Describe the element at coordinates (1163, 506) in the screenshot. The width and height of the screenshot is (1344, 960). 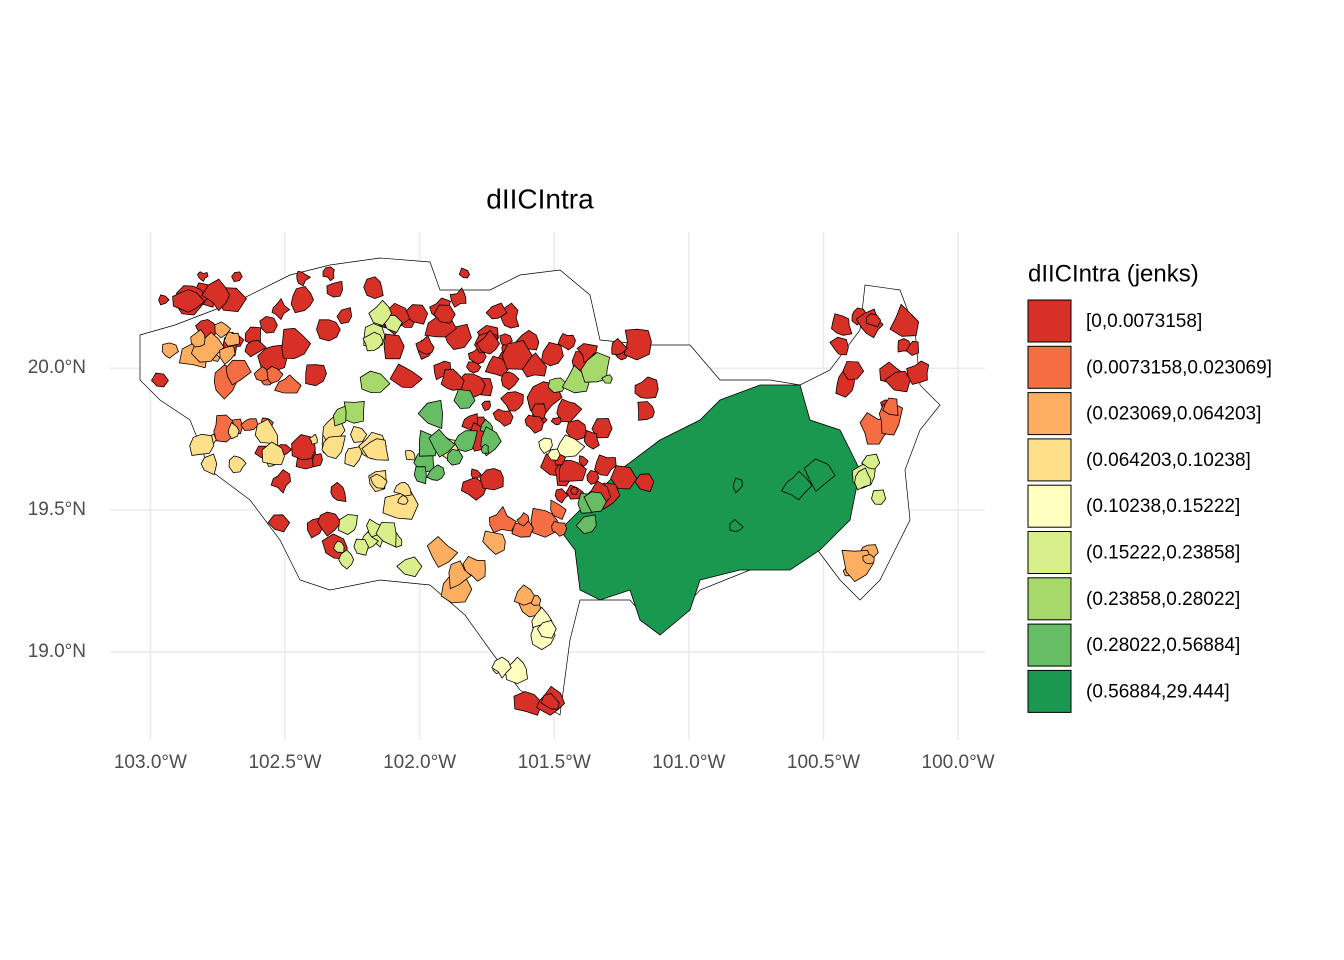
I see `legend-label: (0.10238,0.15222]` at that location.